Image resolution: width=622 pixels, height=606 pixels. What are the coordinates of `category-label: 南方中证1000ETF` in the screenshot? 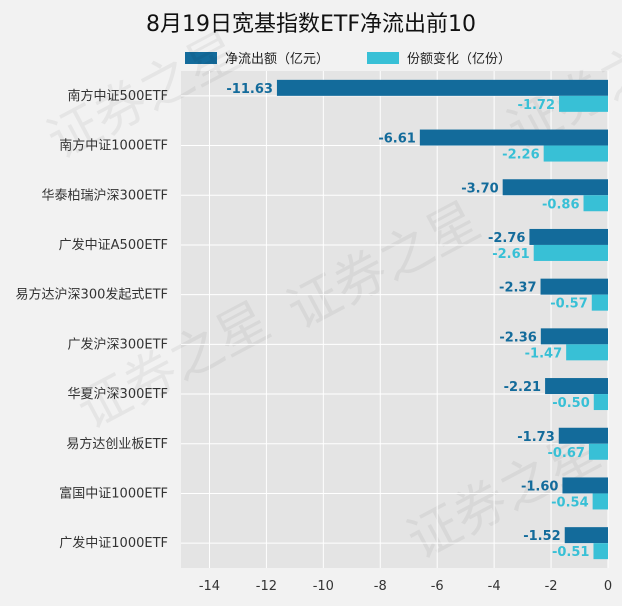 It's located at (113, 146).